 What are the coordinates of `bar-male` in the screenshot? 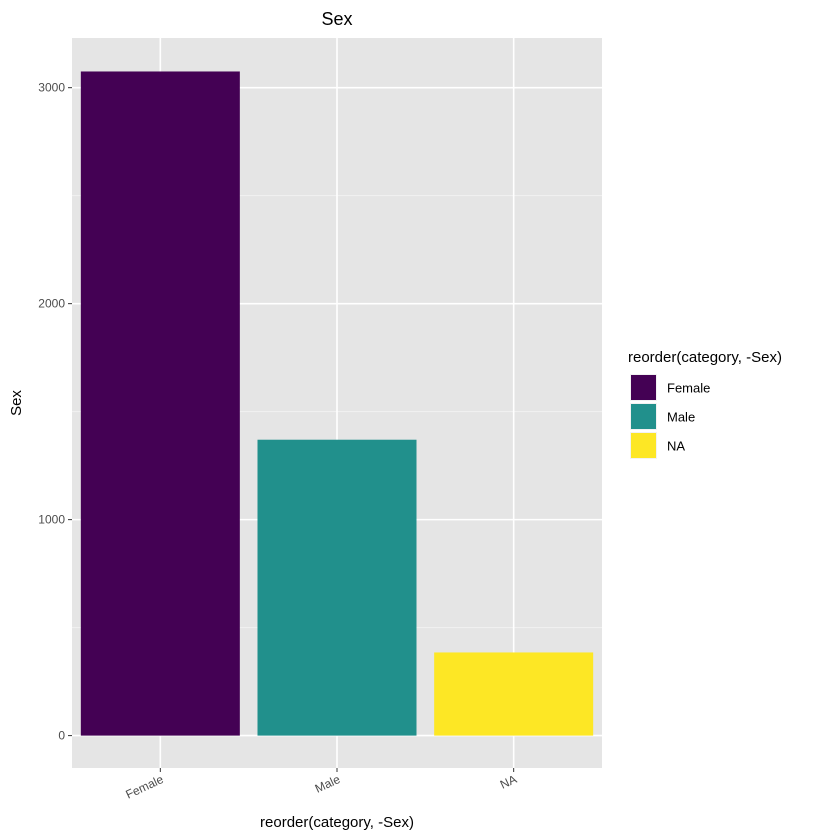 It's located at (337, 587).